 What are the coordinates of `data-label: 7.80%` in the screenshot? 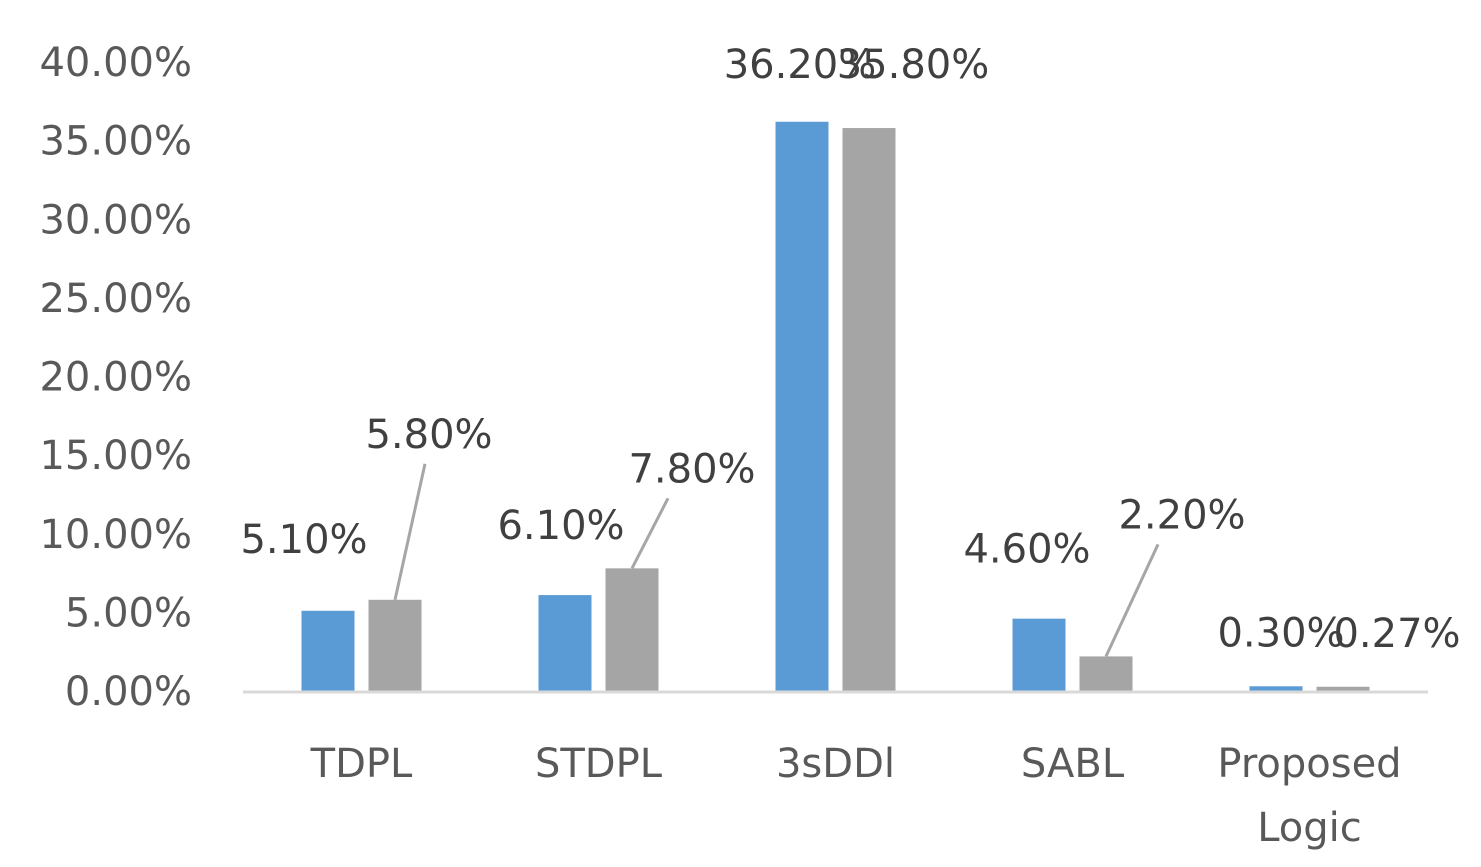 It's located at (691, 469).